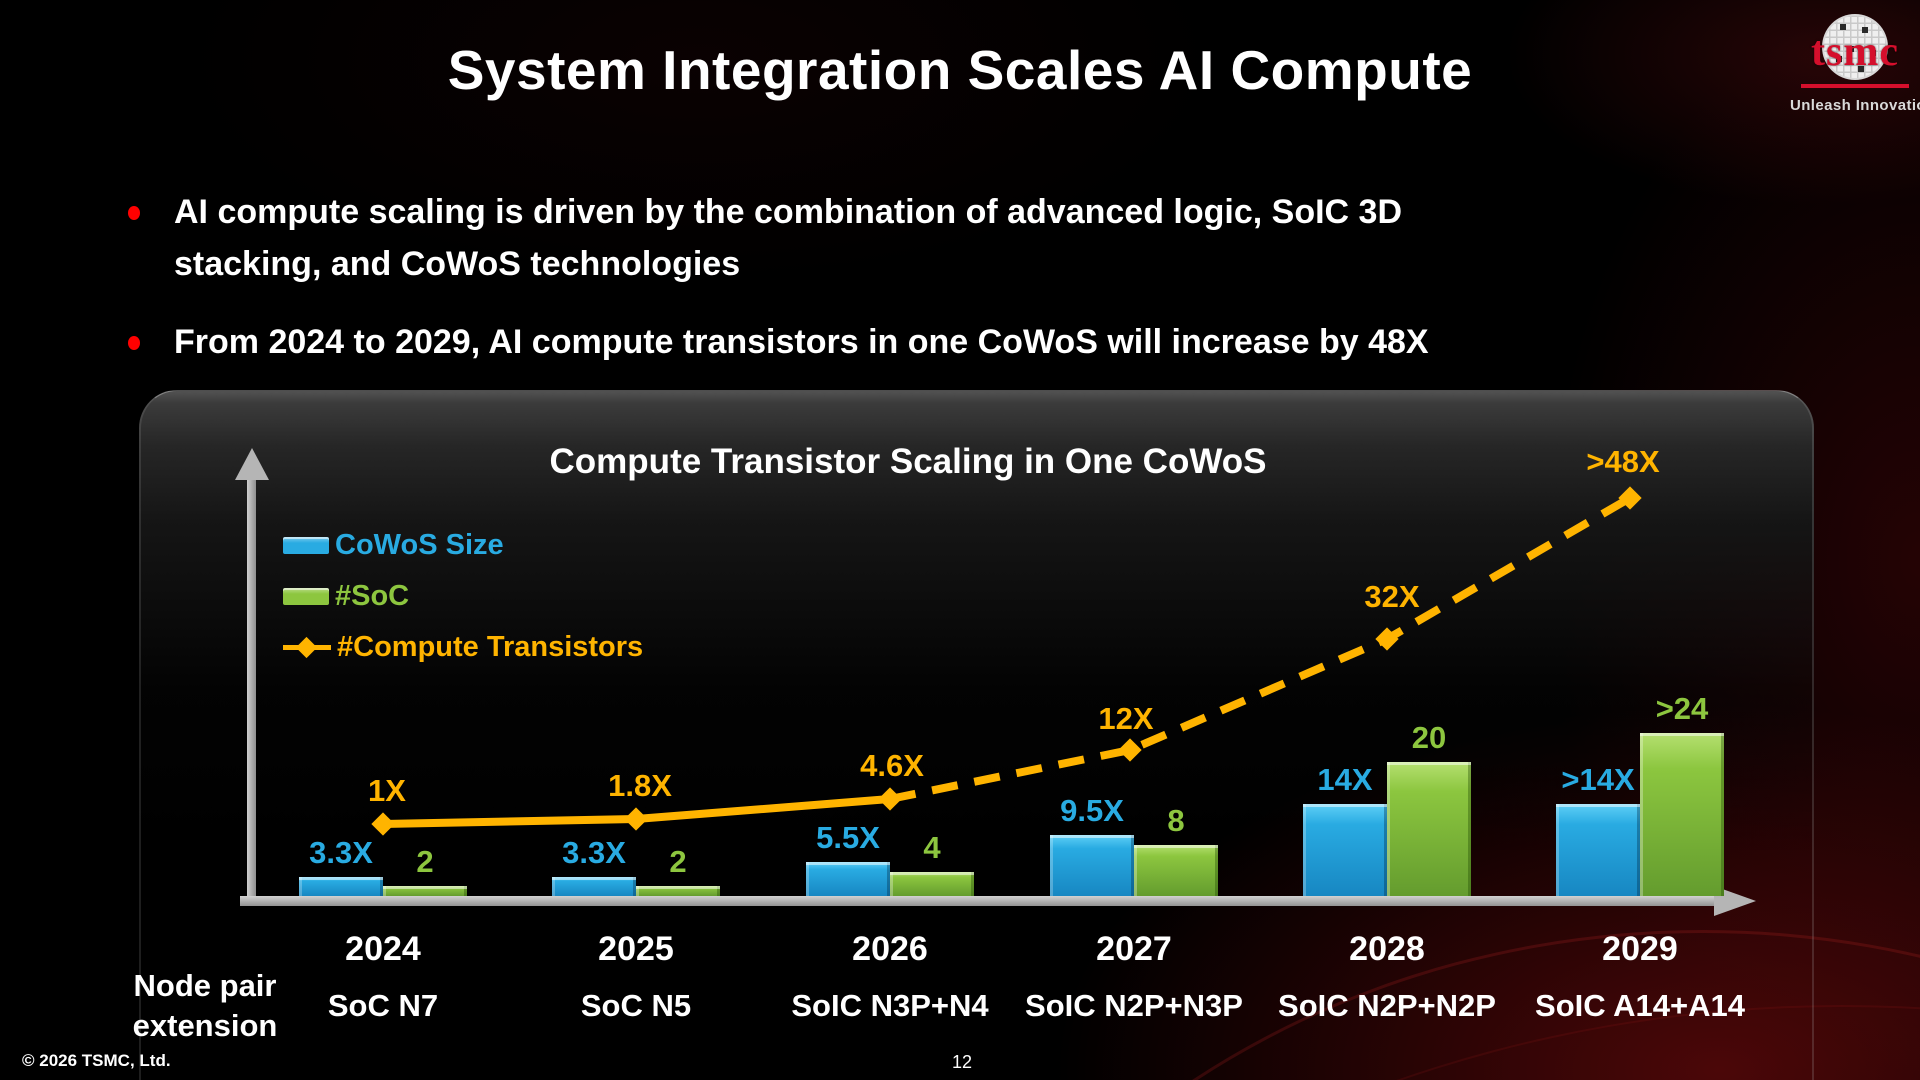 This screenshot has width=1920, height=1080. Describe the element at coordinates (848, 837) in the screenshot. I see `cowos-size-value-label: 5.5X` at that location.